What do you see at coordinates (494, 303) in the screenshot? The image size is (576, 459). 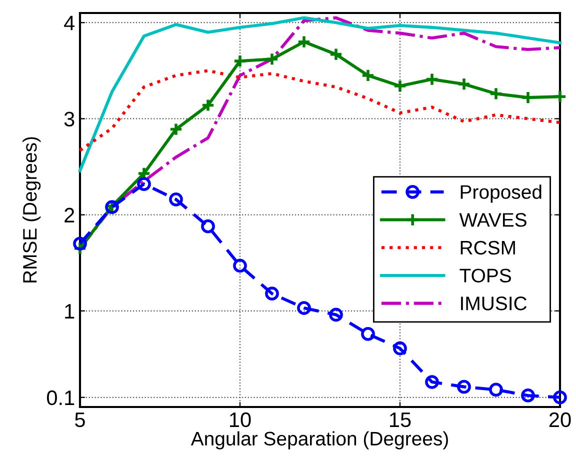 I see `legend-label: IMUSIC` at bounding box center [494, 303].